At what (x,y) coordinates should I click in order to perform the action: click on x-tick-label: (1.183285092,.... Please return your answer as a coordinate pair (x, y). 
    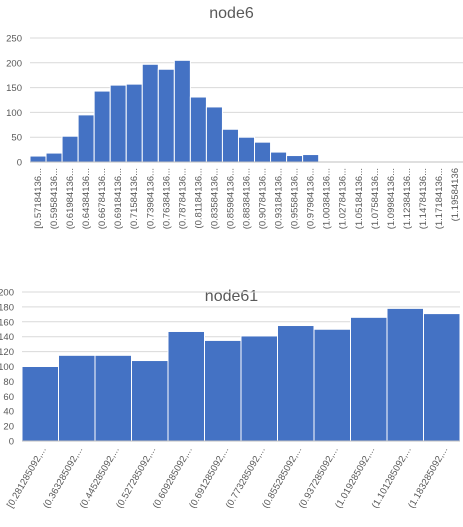
    Looking at the image, I should click on (428, 477).